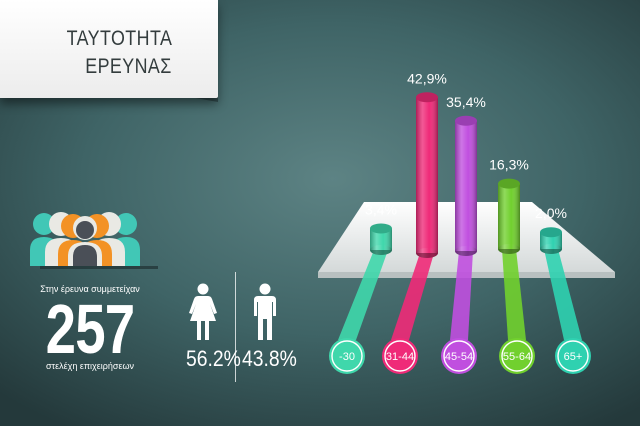 This screenshot has height=426, width=640. I want to click on age-pin-31-44: 31-44, so click(400, 356).